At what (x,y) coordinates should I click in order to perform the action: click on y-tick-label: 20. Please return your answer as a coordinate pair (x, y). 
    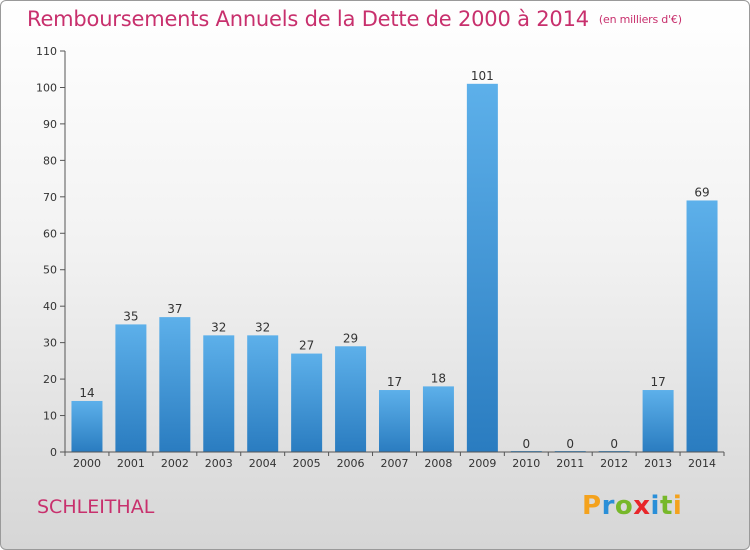
    Looking at the image, I should click on (50, 379).